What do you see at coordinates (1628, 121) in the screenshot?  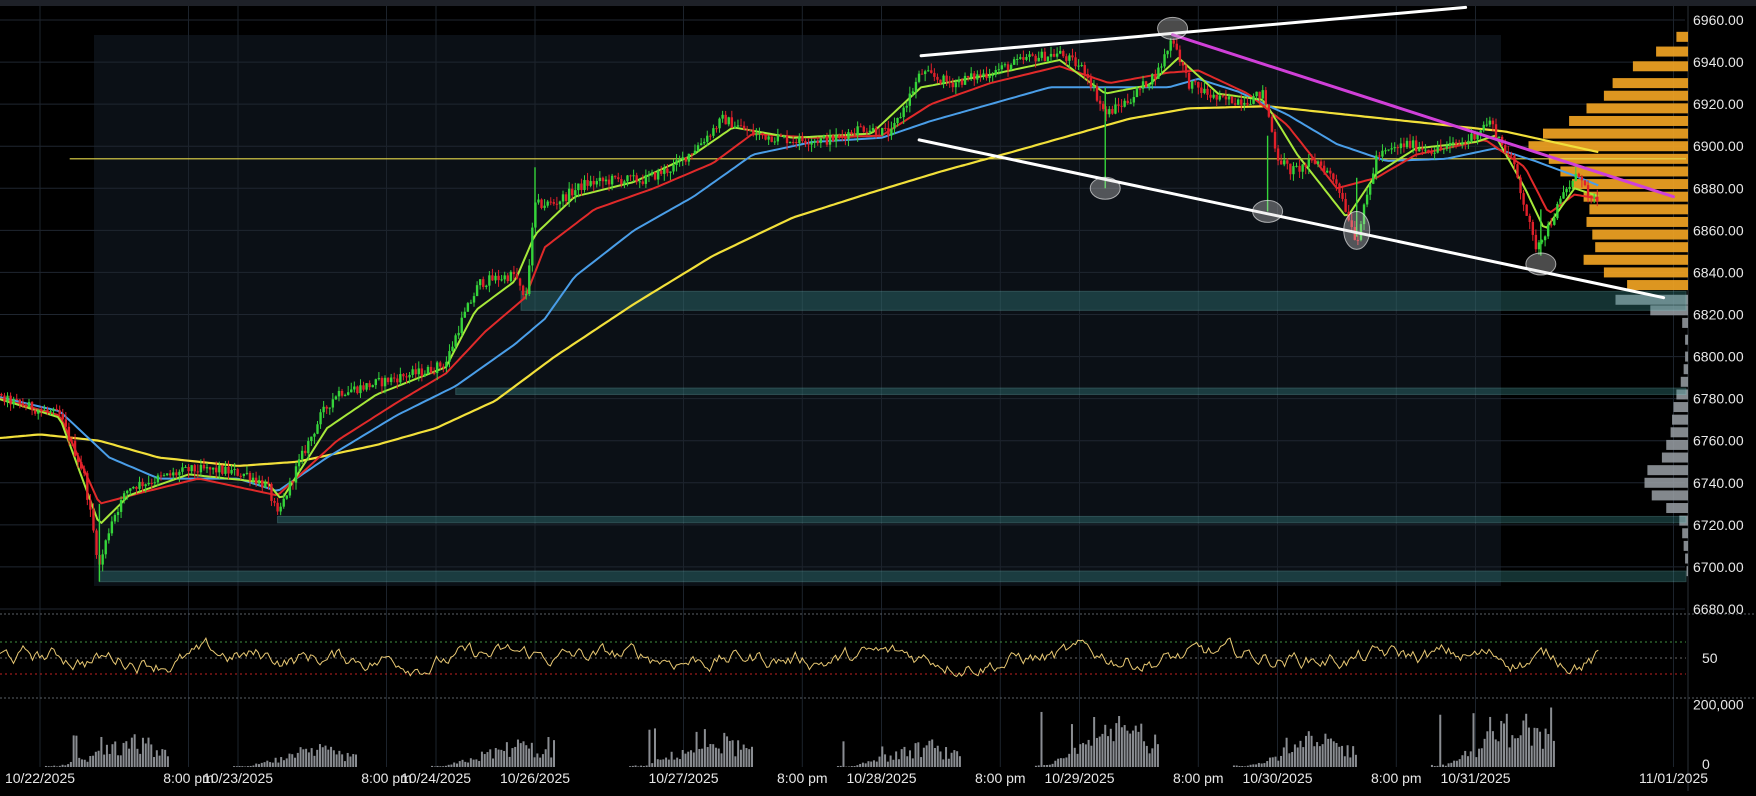 I see `profile-bar-orange` at bounding box center [1628, 121].